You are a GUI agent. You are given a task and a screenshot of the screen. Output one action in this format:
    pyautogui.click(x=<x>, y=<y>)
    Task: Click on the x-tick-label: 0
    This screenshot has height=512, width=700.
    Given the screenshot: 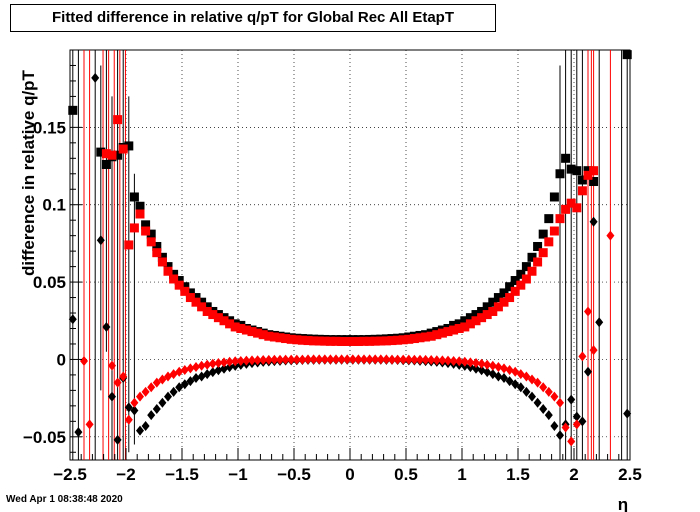 What is the action you would take?
    pyautogui.click(x=349, y=474)
    